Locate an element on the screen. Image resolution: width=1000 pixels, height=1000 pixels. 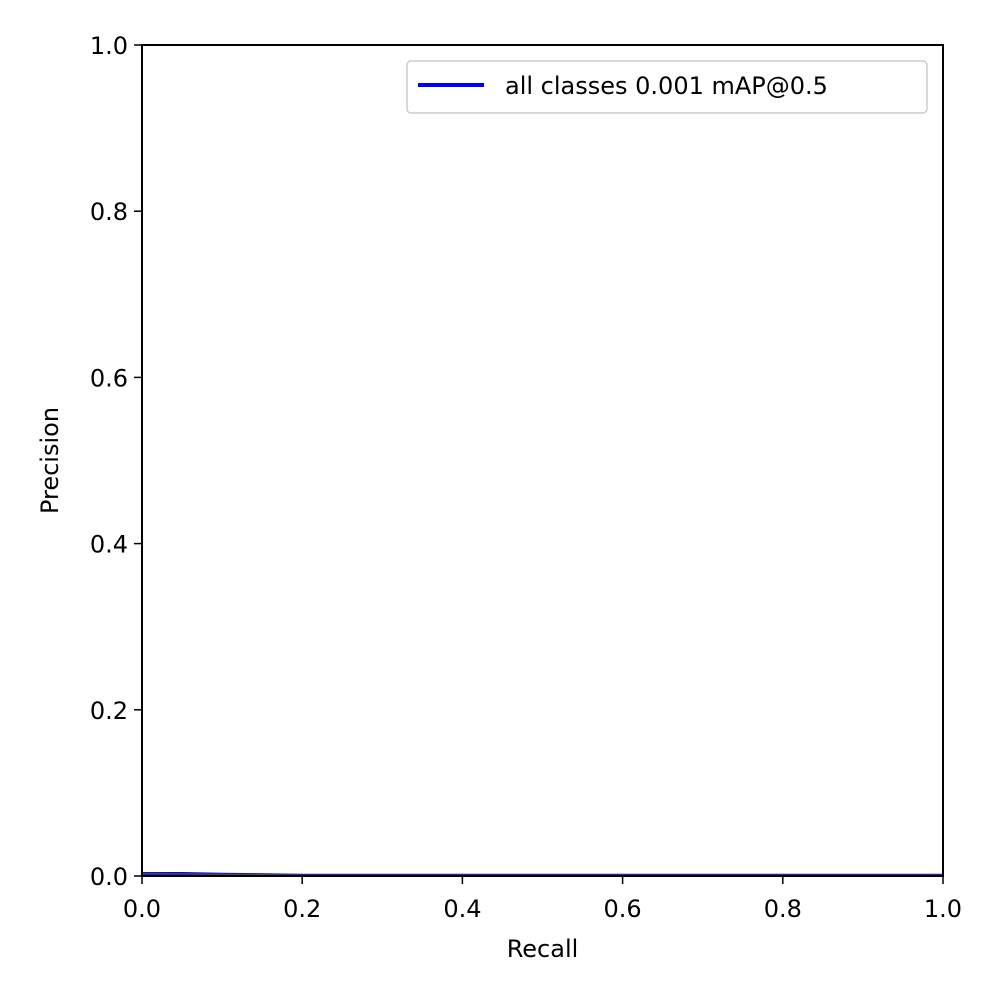
x-tick-label: 0.8 is located at coordinates (783, 909).